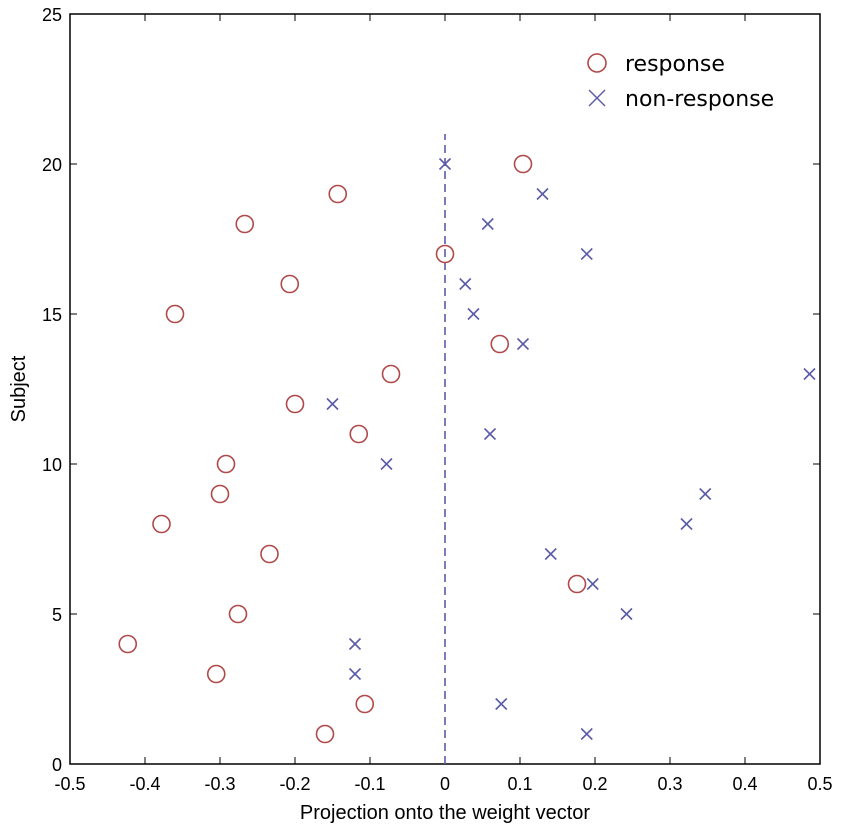 The image size is (850, 824). What do you see at coordinates (69, 784) in the screenshot?
I see `x-tick-label: -0.5` at bounding box center [69, 784].